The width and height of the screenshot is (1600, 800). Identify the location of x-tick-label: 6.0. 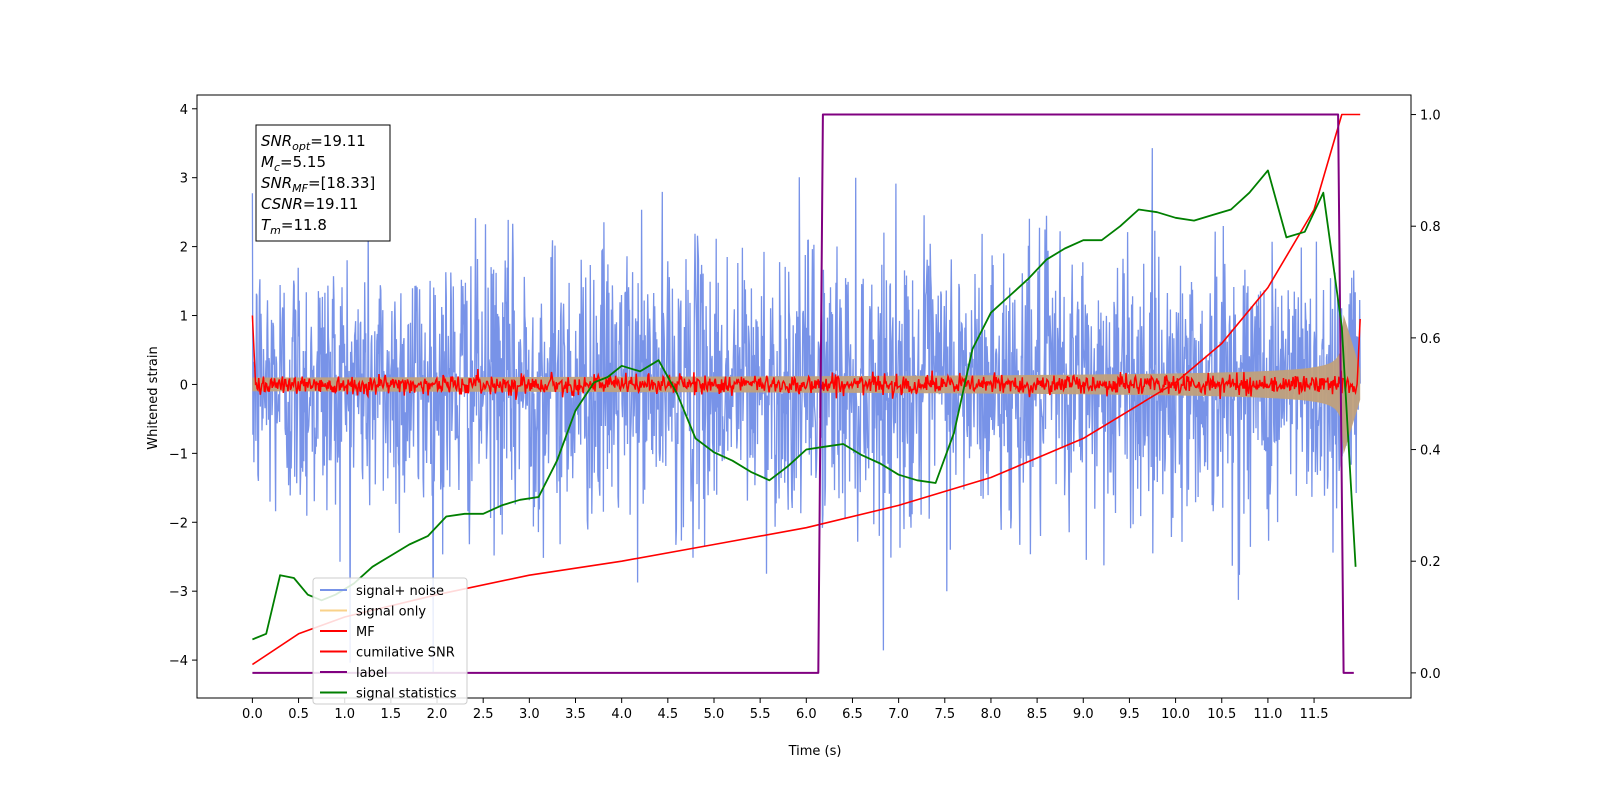
(806, 714).